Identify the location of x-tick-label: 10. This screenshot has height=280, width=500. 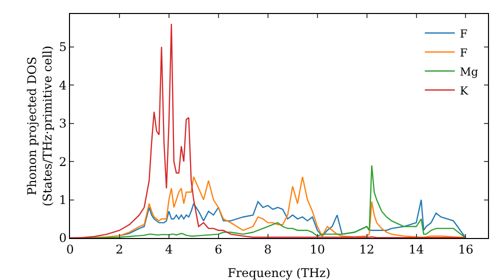
(317, 249).